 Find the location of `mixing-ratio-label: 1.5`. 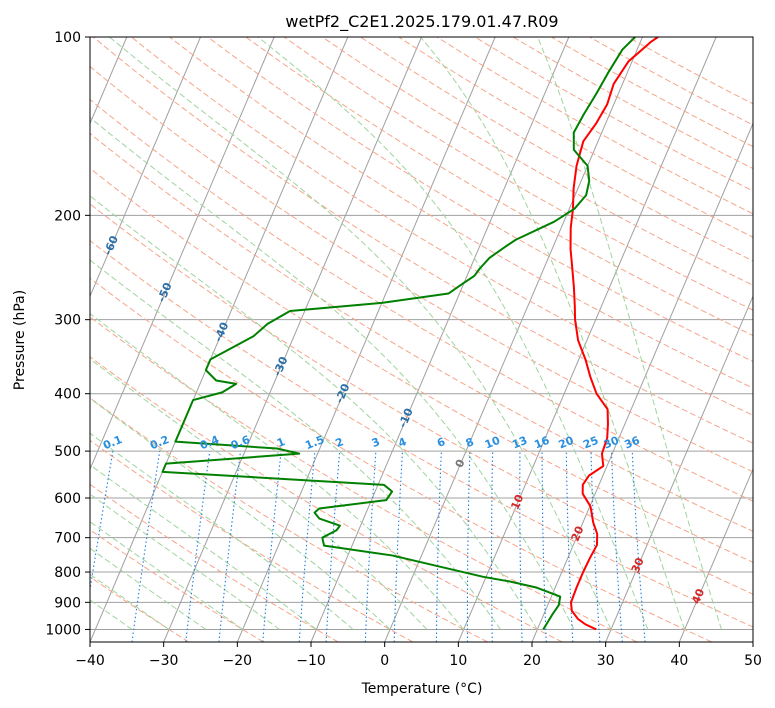

mixing-ratio-label: 1.5 is located at coordinates (314, 442).